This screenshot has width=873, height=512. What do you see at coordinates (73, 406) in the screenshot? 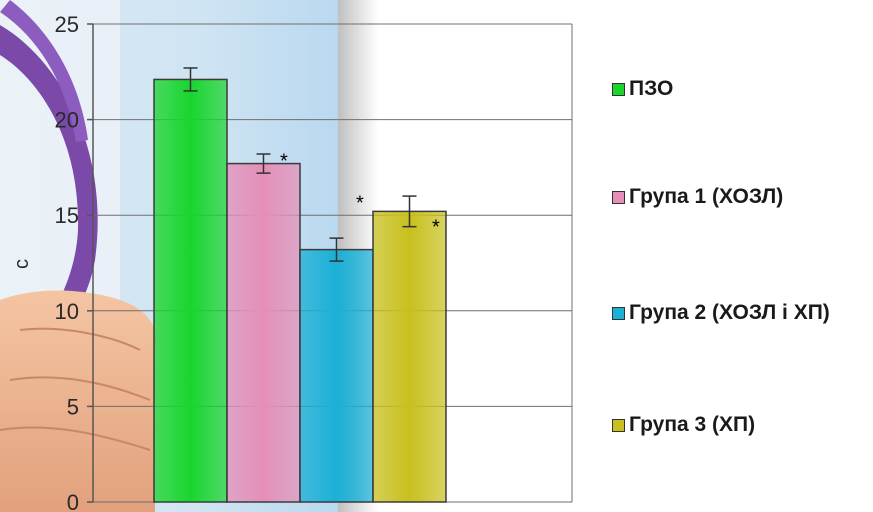
I see `y-tick-label: 5` at bounding box center [73, 406].